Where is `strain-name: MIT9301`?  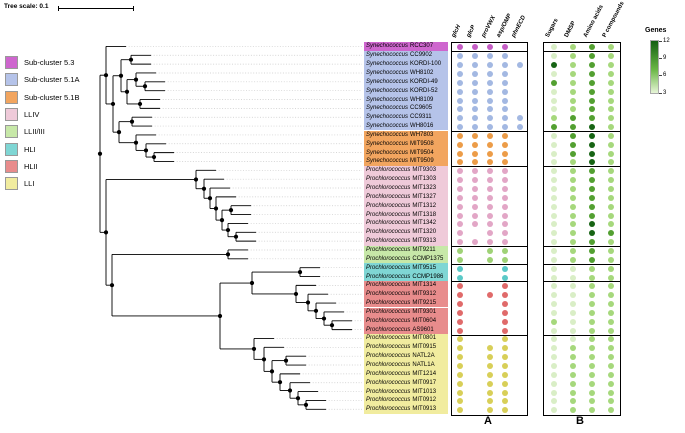 strain-name: MIT9301 is located at coordinates (424, 311).